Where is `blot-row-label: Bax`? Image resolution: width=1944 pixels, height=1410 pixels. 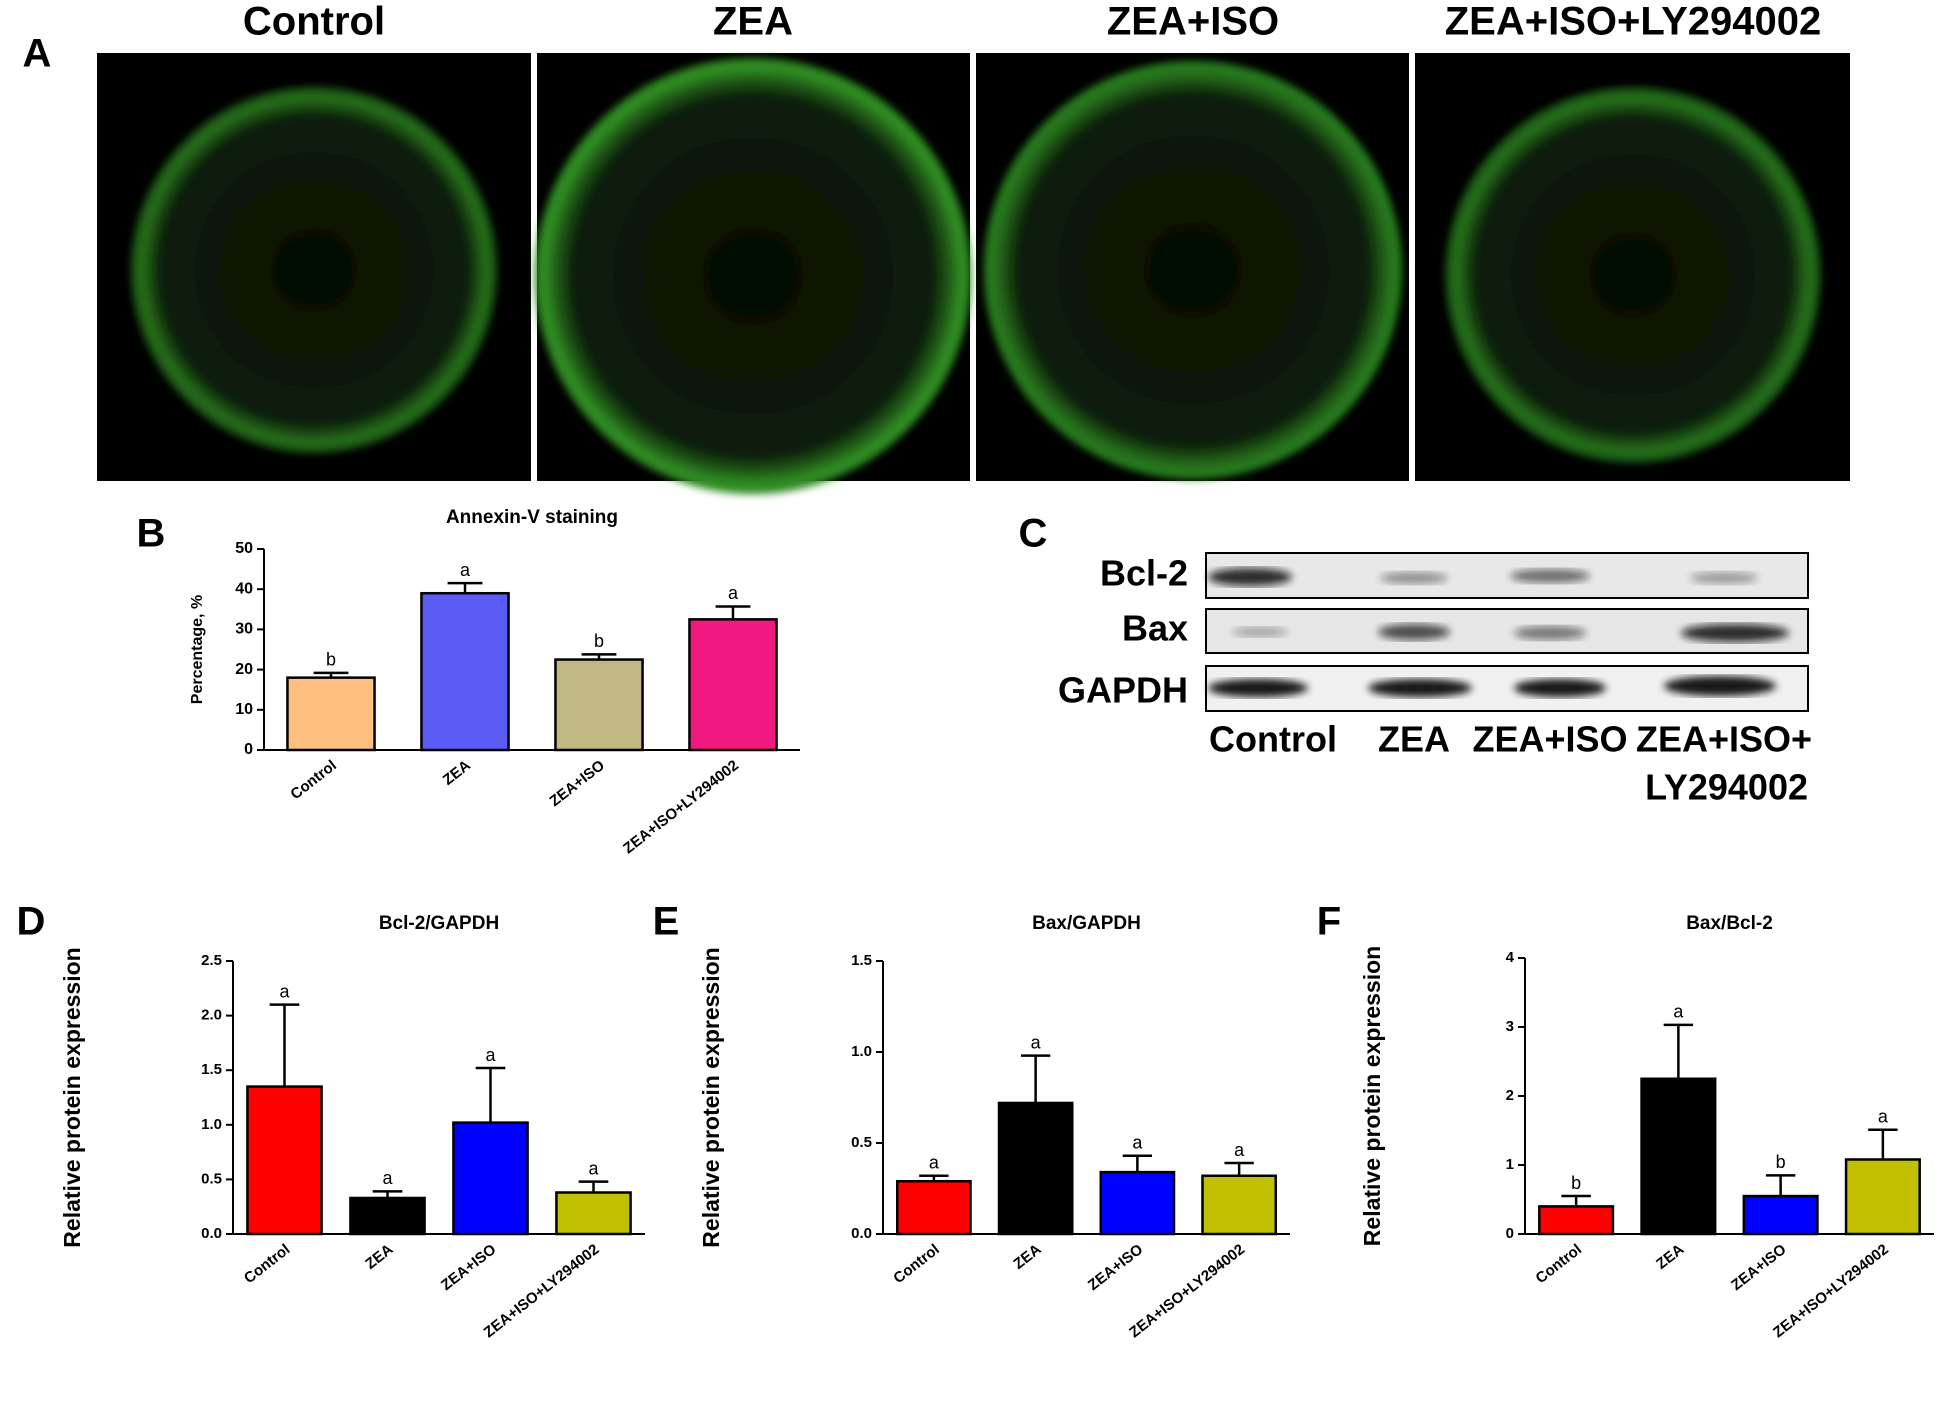
blot-row-label: Bax is located at coordinates (1155, 628).